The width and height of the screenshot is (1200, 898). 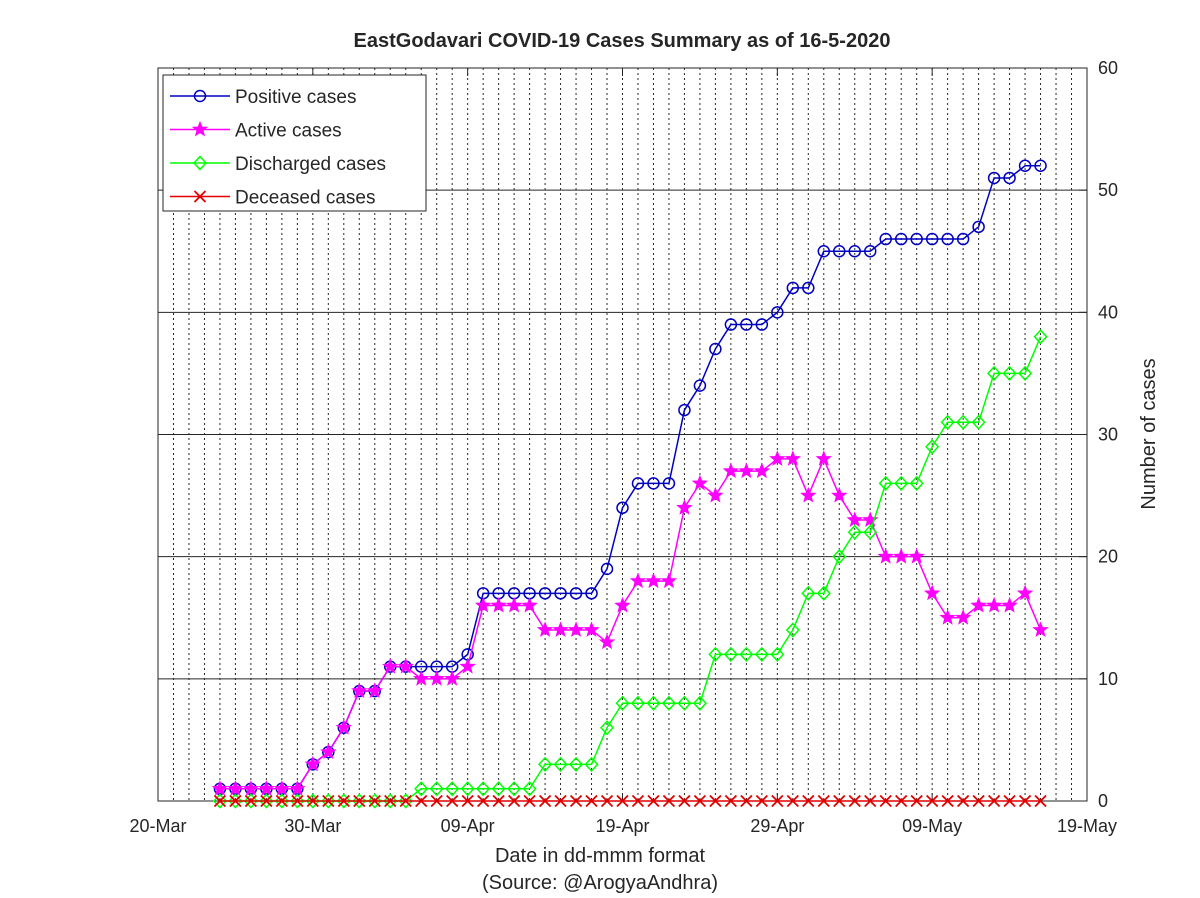 I want to click on x-tick-label: 19-May, so click(x=1087, y=826).